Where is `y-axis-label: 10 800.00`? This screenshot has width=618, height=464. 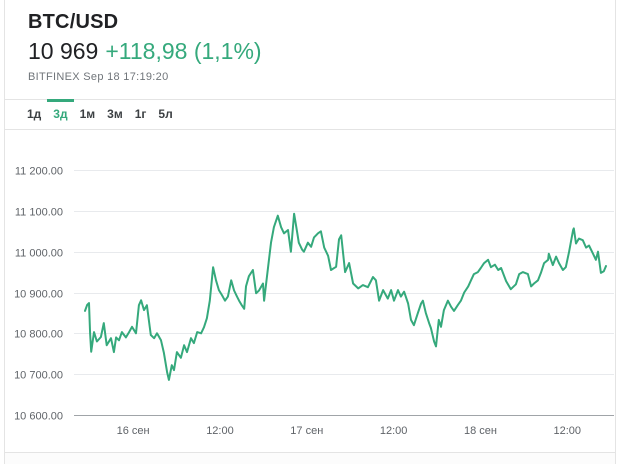
y-axis-label: 10 800.00 is located at coordinates (38, 335).